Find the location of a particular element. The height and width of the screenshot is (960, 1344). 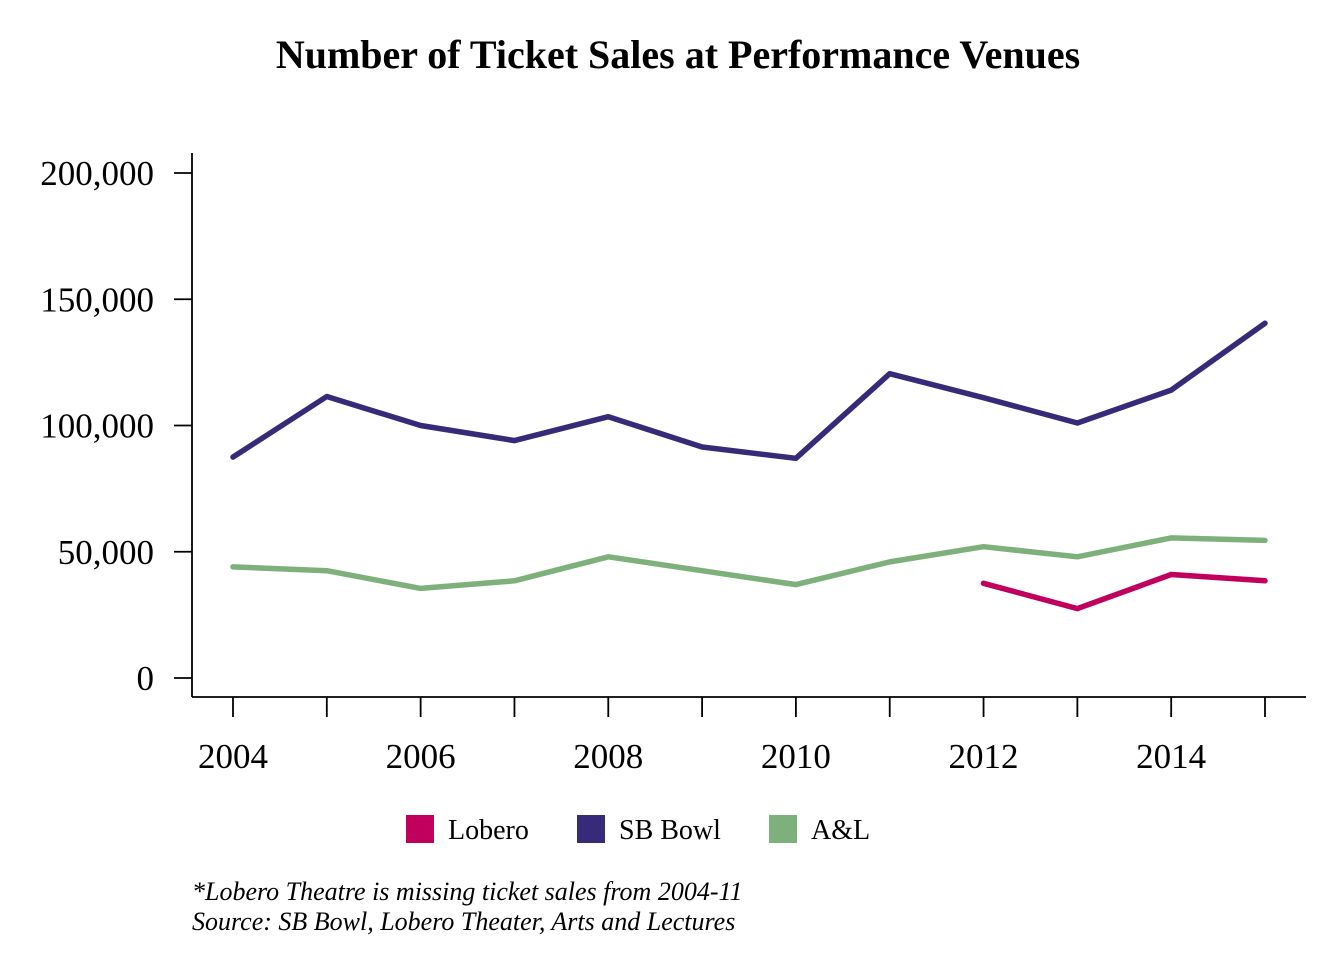

x-tick-label: 2010 is located at coordinates (796, 756).